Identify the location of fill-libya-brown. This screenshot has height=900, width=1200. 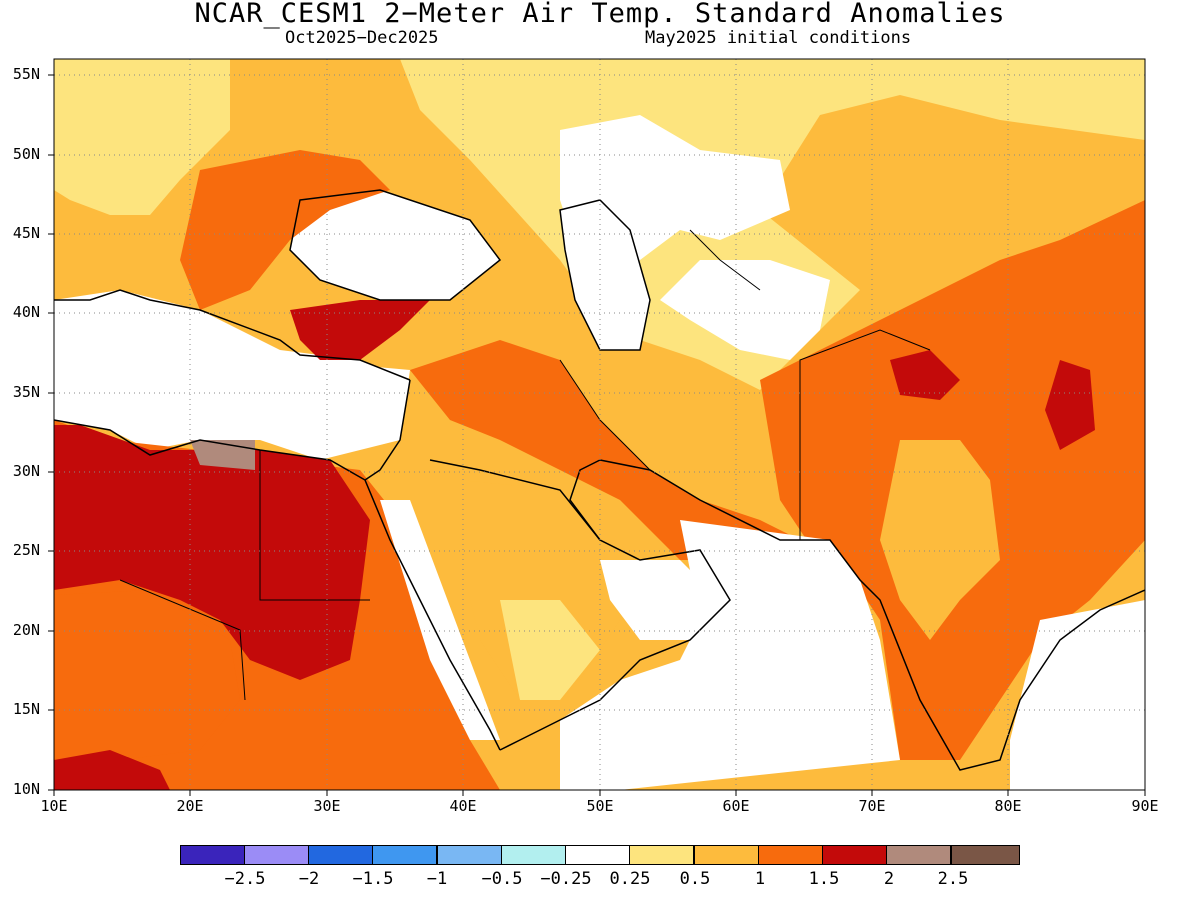
(222, 455).